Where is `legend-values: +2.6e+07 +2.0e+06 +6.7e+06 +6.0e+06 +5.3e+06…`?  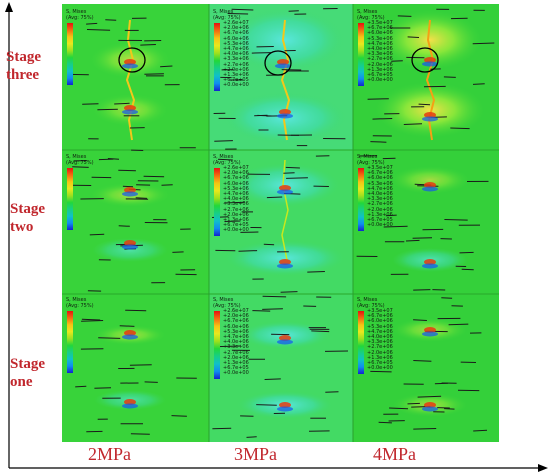
legend-values: +2.6e+07 +2.0e+06 +6.7e+06 +6.0e+06 +5.3e+06… is located at coordinates (236, 342).